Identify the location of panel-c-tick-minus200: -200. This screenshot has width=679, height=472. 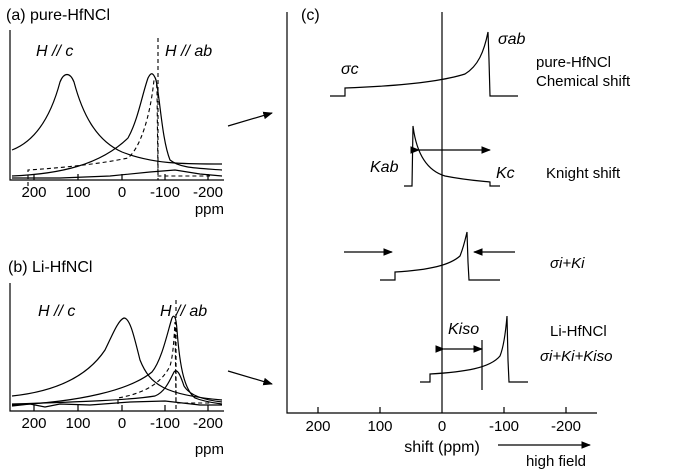
(566, 426).